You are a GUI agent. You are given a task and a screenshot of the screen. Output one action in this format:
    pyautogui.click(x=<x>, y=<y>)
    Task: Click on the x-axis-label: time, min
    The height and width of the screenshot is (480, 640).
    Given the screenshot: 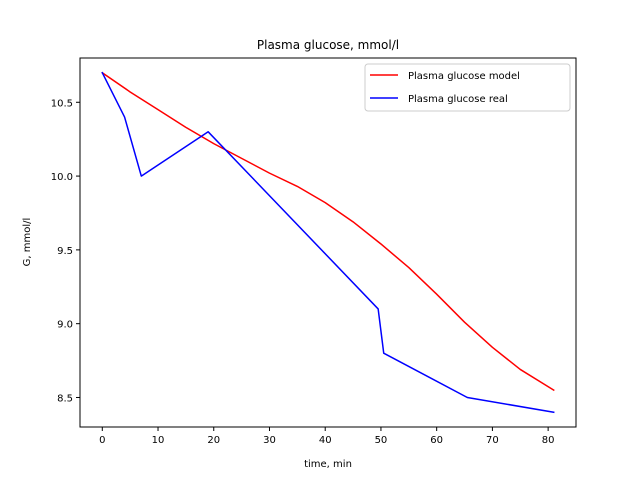 What is the action you would take?
    pyautogui.click(x=328, y=464)
    